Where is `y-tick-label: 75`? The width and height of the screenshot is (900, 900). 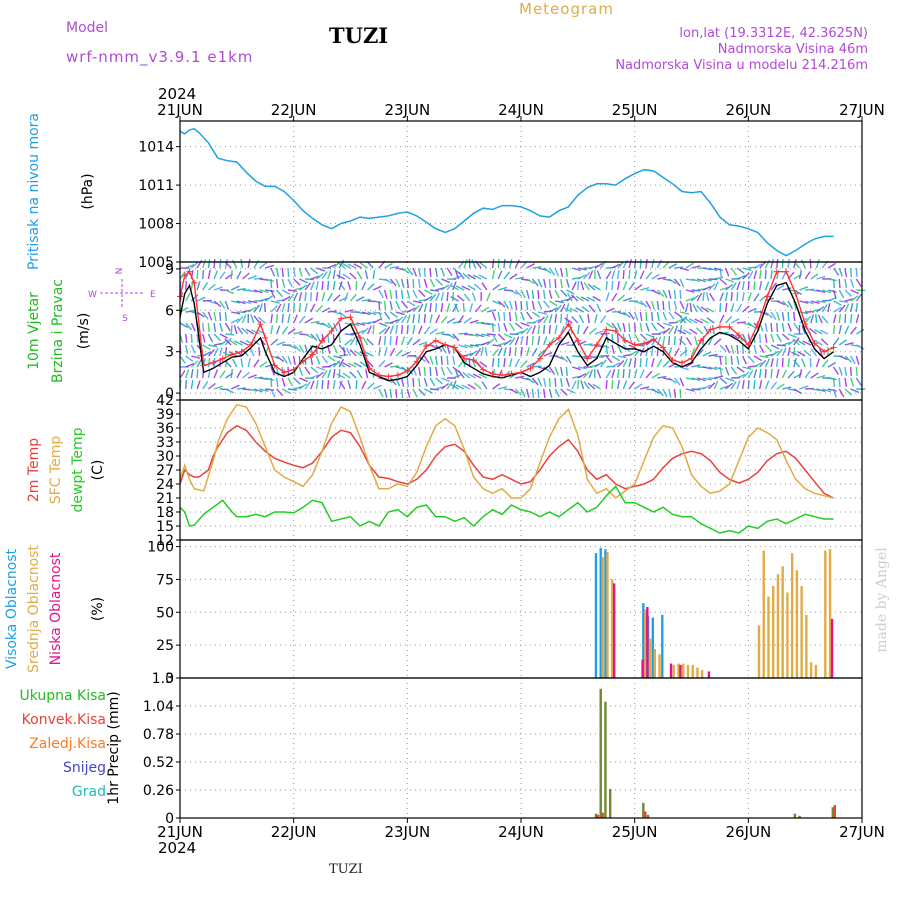 y-tick-label: 75 is located at coordinates (165, 580).